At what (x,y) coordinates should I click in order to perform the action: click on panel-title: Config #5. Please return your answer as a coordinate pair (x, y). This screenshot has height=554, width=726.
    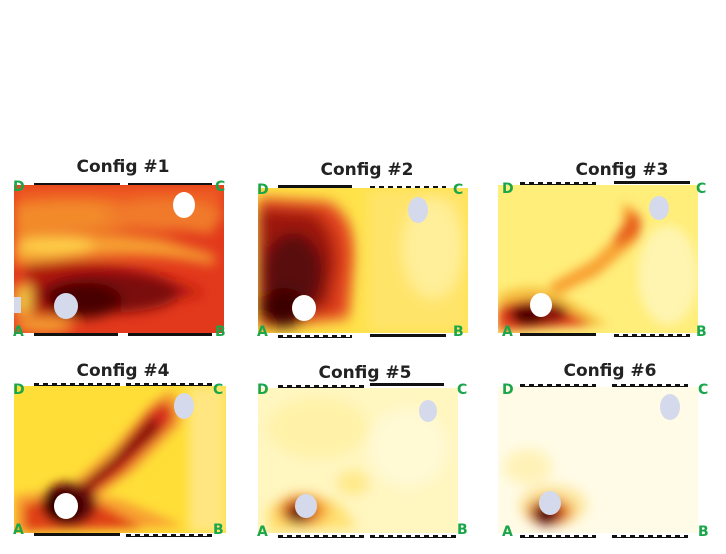
    Looking at the image, I should click on (365, 373).